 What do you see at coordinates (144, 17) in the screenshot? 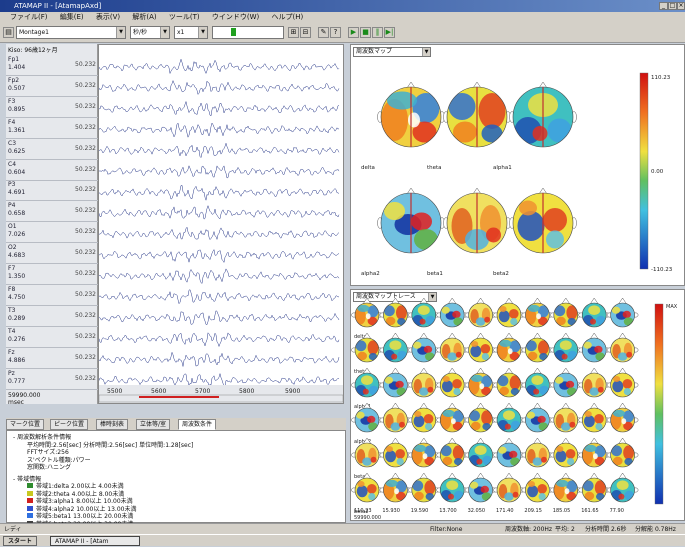
I see `menu-analysis: 解析(A)` at bounding box center [144, 17].